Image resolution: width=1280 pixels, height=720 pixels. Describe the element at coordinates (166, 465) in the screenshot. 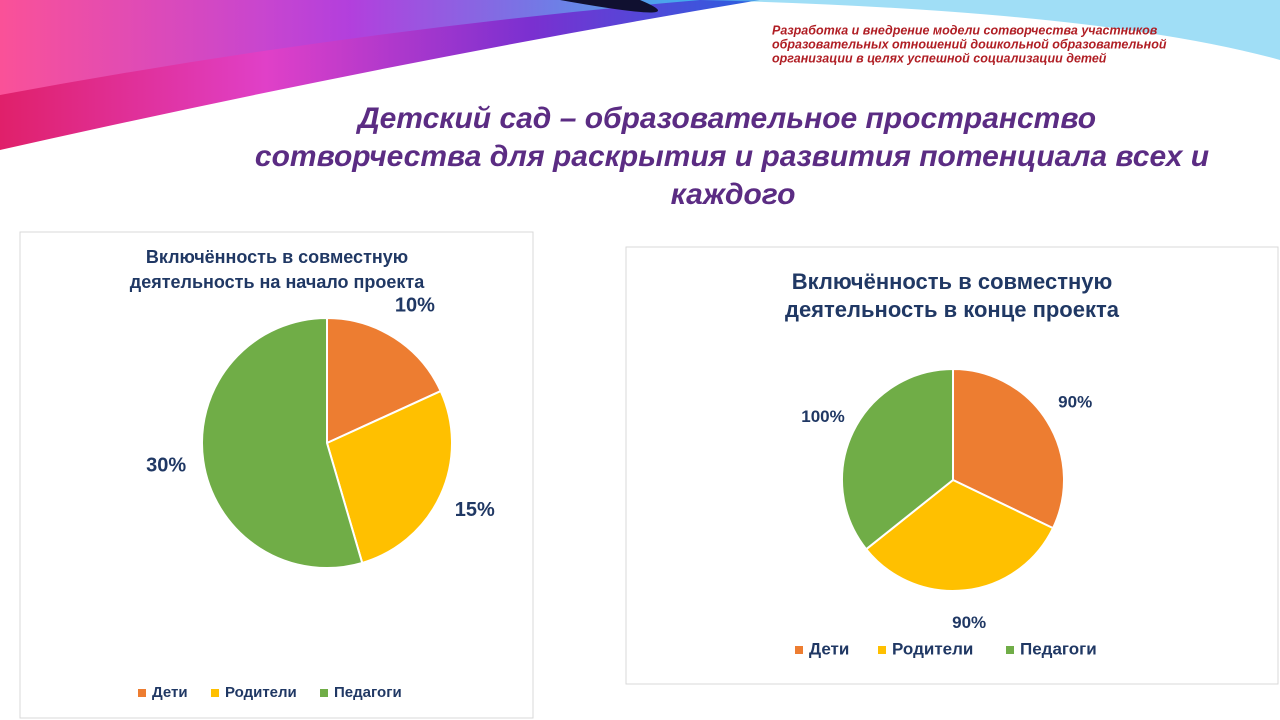

I see `data-label: 30%` at that location.